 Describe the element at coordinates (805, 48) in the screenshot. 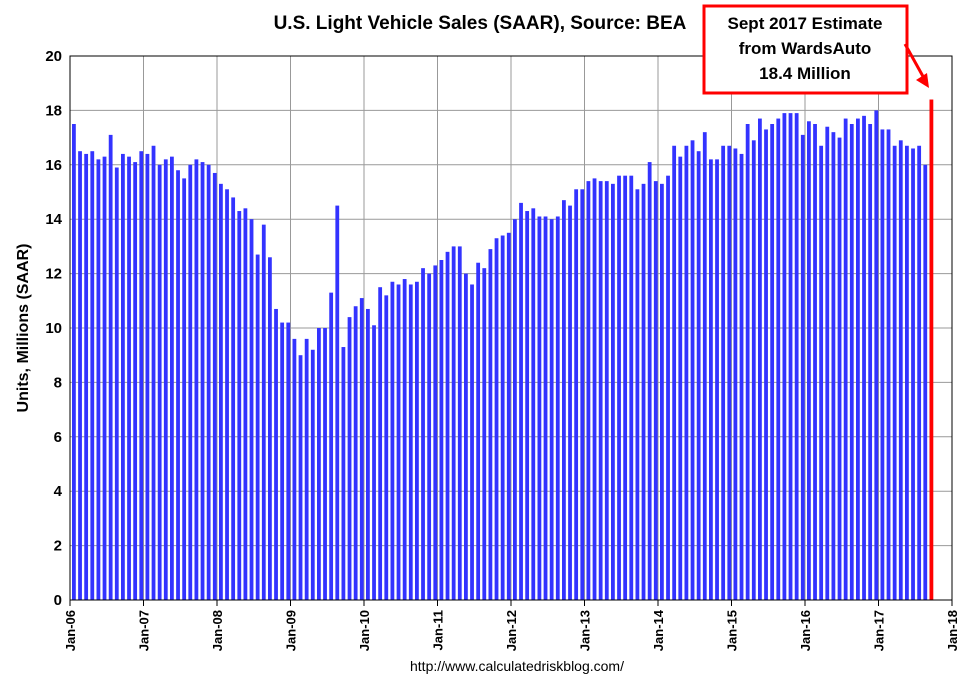

I see `annotation-line-2: from WardsAuto` at that location.